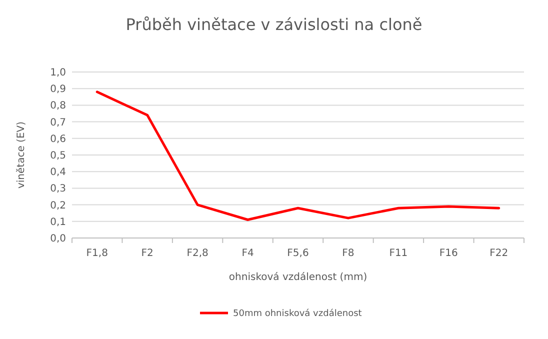  What do you see at coordinates (58, 156) in the screenshot?
I see `y-tick-label: 0,5` at bounding box center [58, 156].